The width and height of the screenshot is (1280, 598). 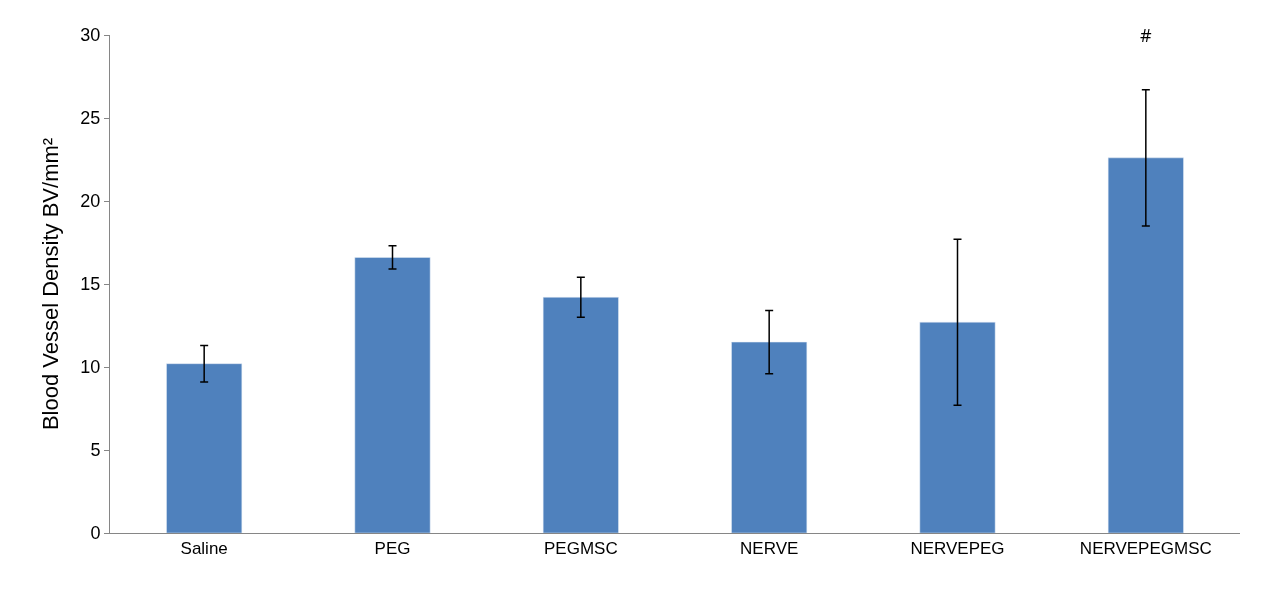 I want to click on y-tick-label: 0, so click(x=95, y=533).